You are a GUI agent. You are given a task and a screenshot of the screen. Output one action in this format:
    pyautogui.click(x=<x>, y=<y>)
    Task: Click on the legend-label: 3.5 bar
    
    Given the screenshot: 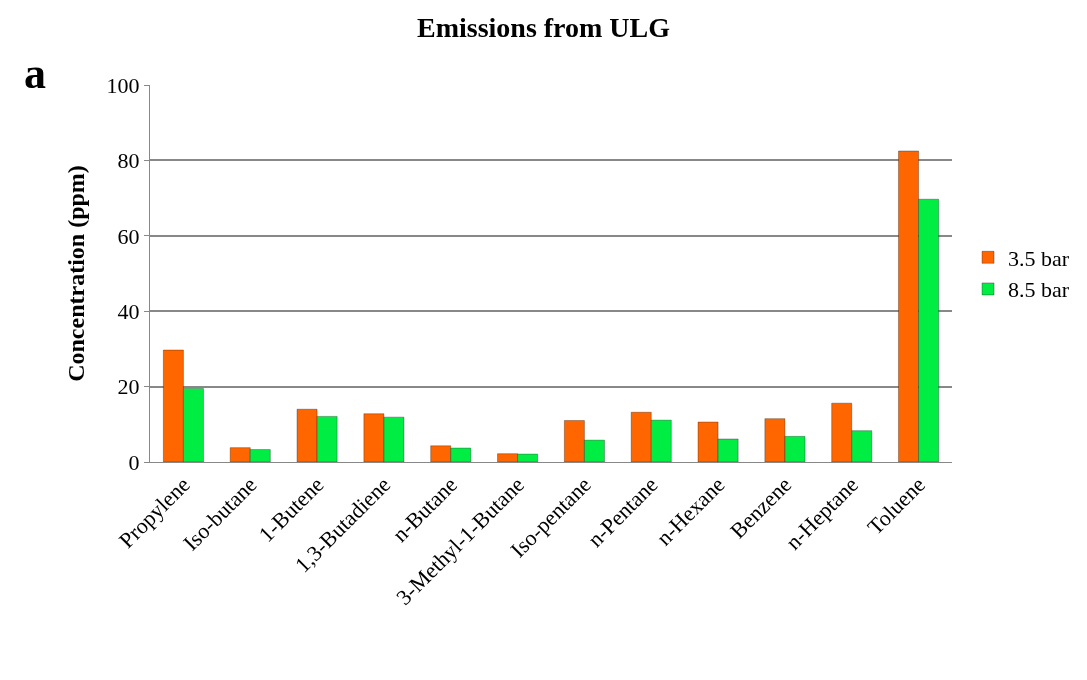 What is the action you would take?
    pyautogui.click(x=1039, y=258)
    